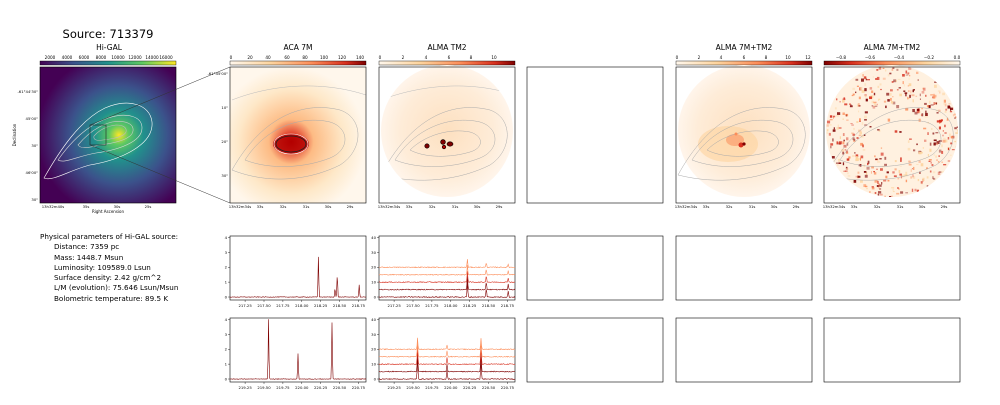 Image resolution: width=1000 pixels, height=405 pixels. What do you see at coordinates (892, 47) in the screenshot?
I see `residual-title: ALMA 7M+TM2` at bounding box center [892, 47].